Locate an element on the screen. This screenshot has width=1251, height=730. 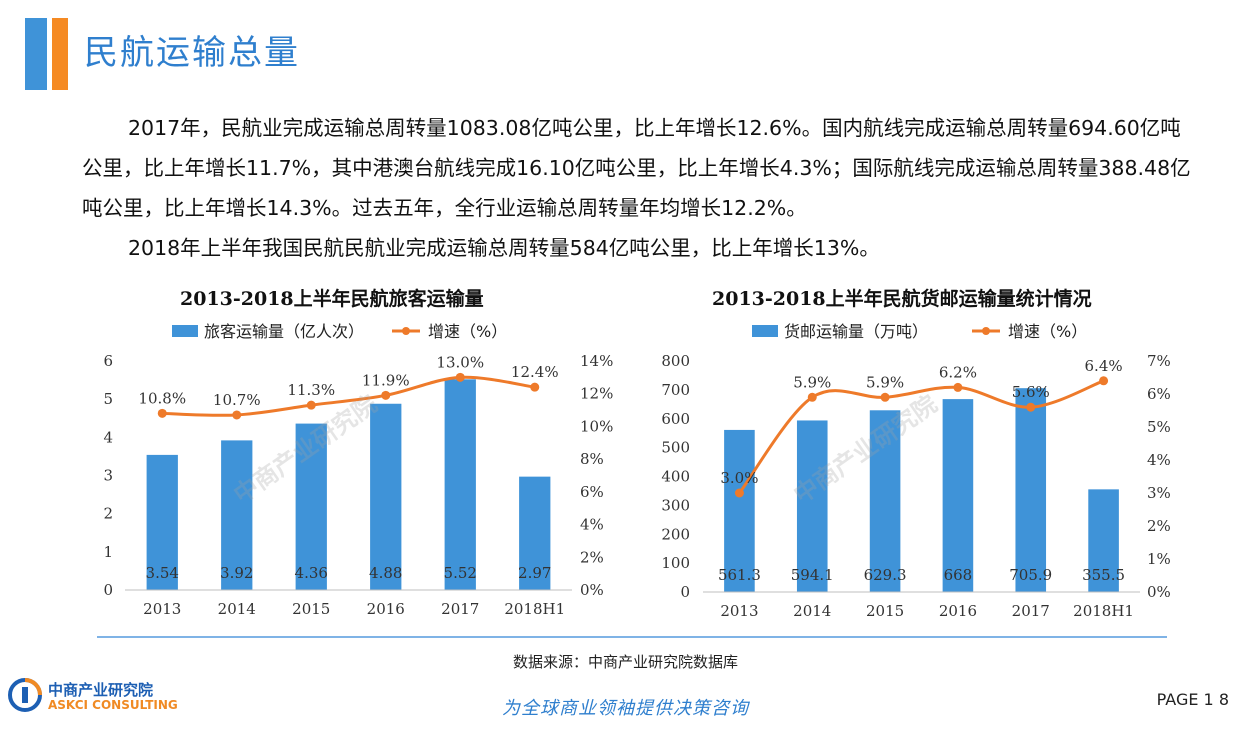
chart2-y-left-tick: 300 is located at coordinates (675, 505).